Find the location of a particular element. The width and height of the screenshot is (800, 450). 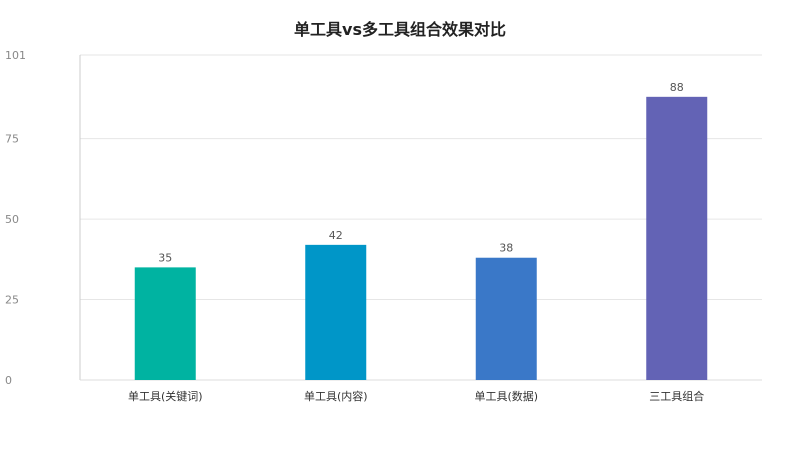

y-tick-label: 101 is located at coordinates (15, 55).